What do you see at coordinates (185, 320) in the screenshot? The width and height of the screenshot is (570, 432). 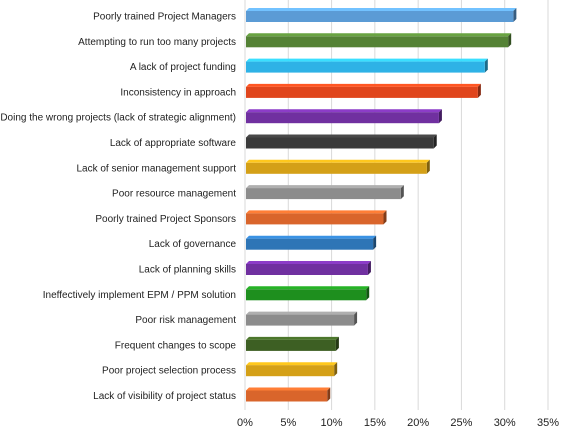 I see `category-label: Poor risk management` at bounding box center [185, 320].